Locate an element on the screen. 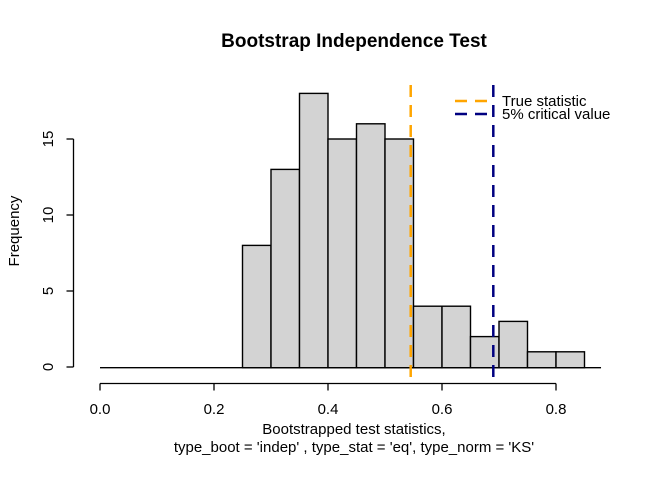  y-tick-label: 10 is located at coordinates (48, 215).